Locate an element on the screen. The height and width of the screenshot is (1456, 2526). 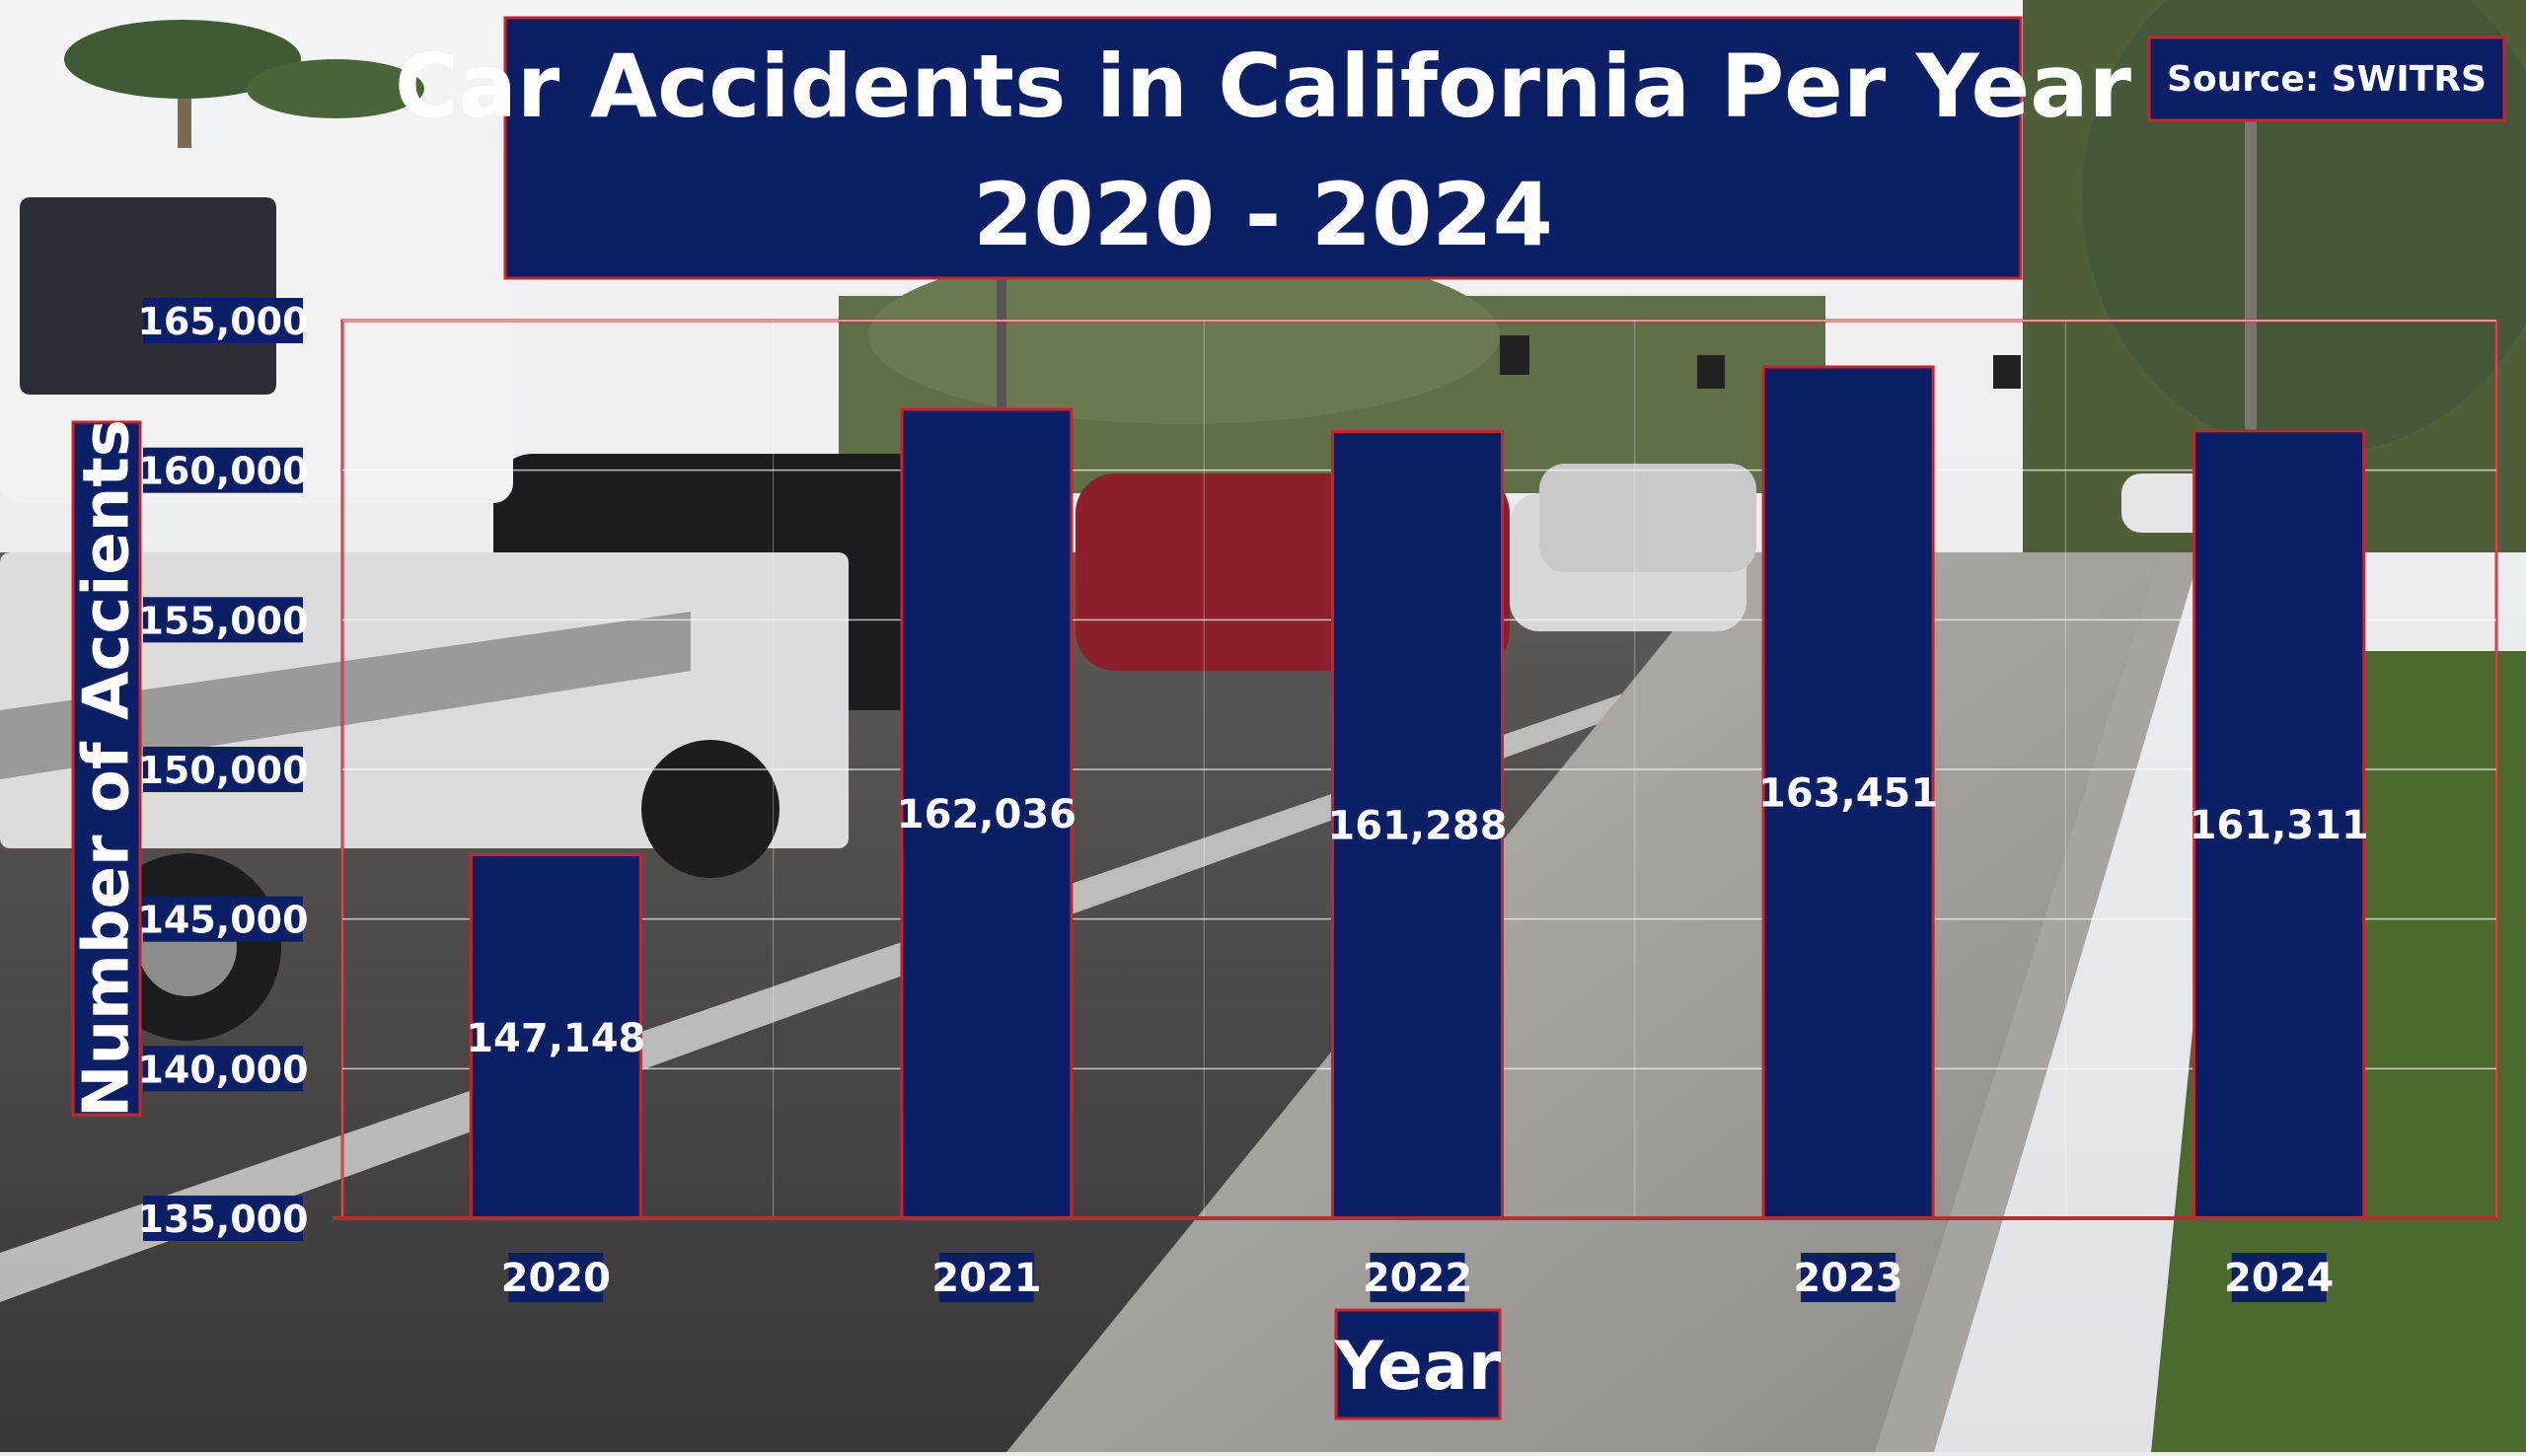
x-tick-label: 2022 is located at coordinates (1417, 1278).